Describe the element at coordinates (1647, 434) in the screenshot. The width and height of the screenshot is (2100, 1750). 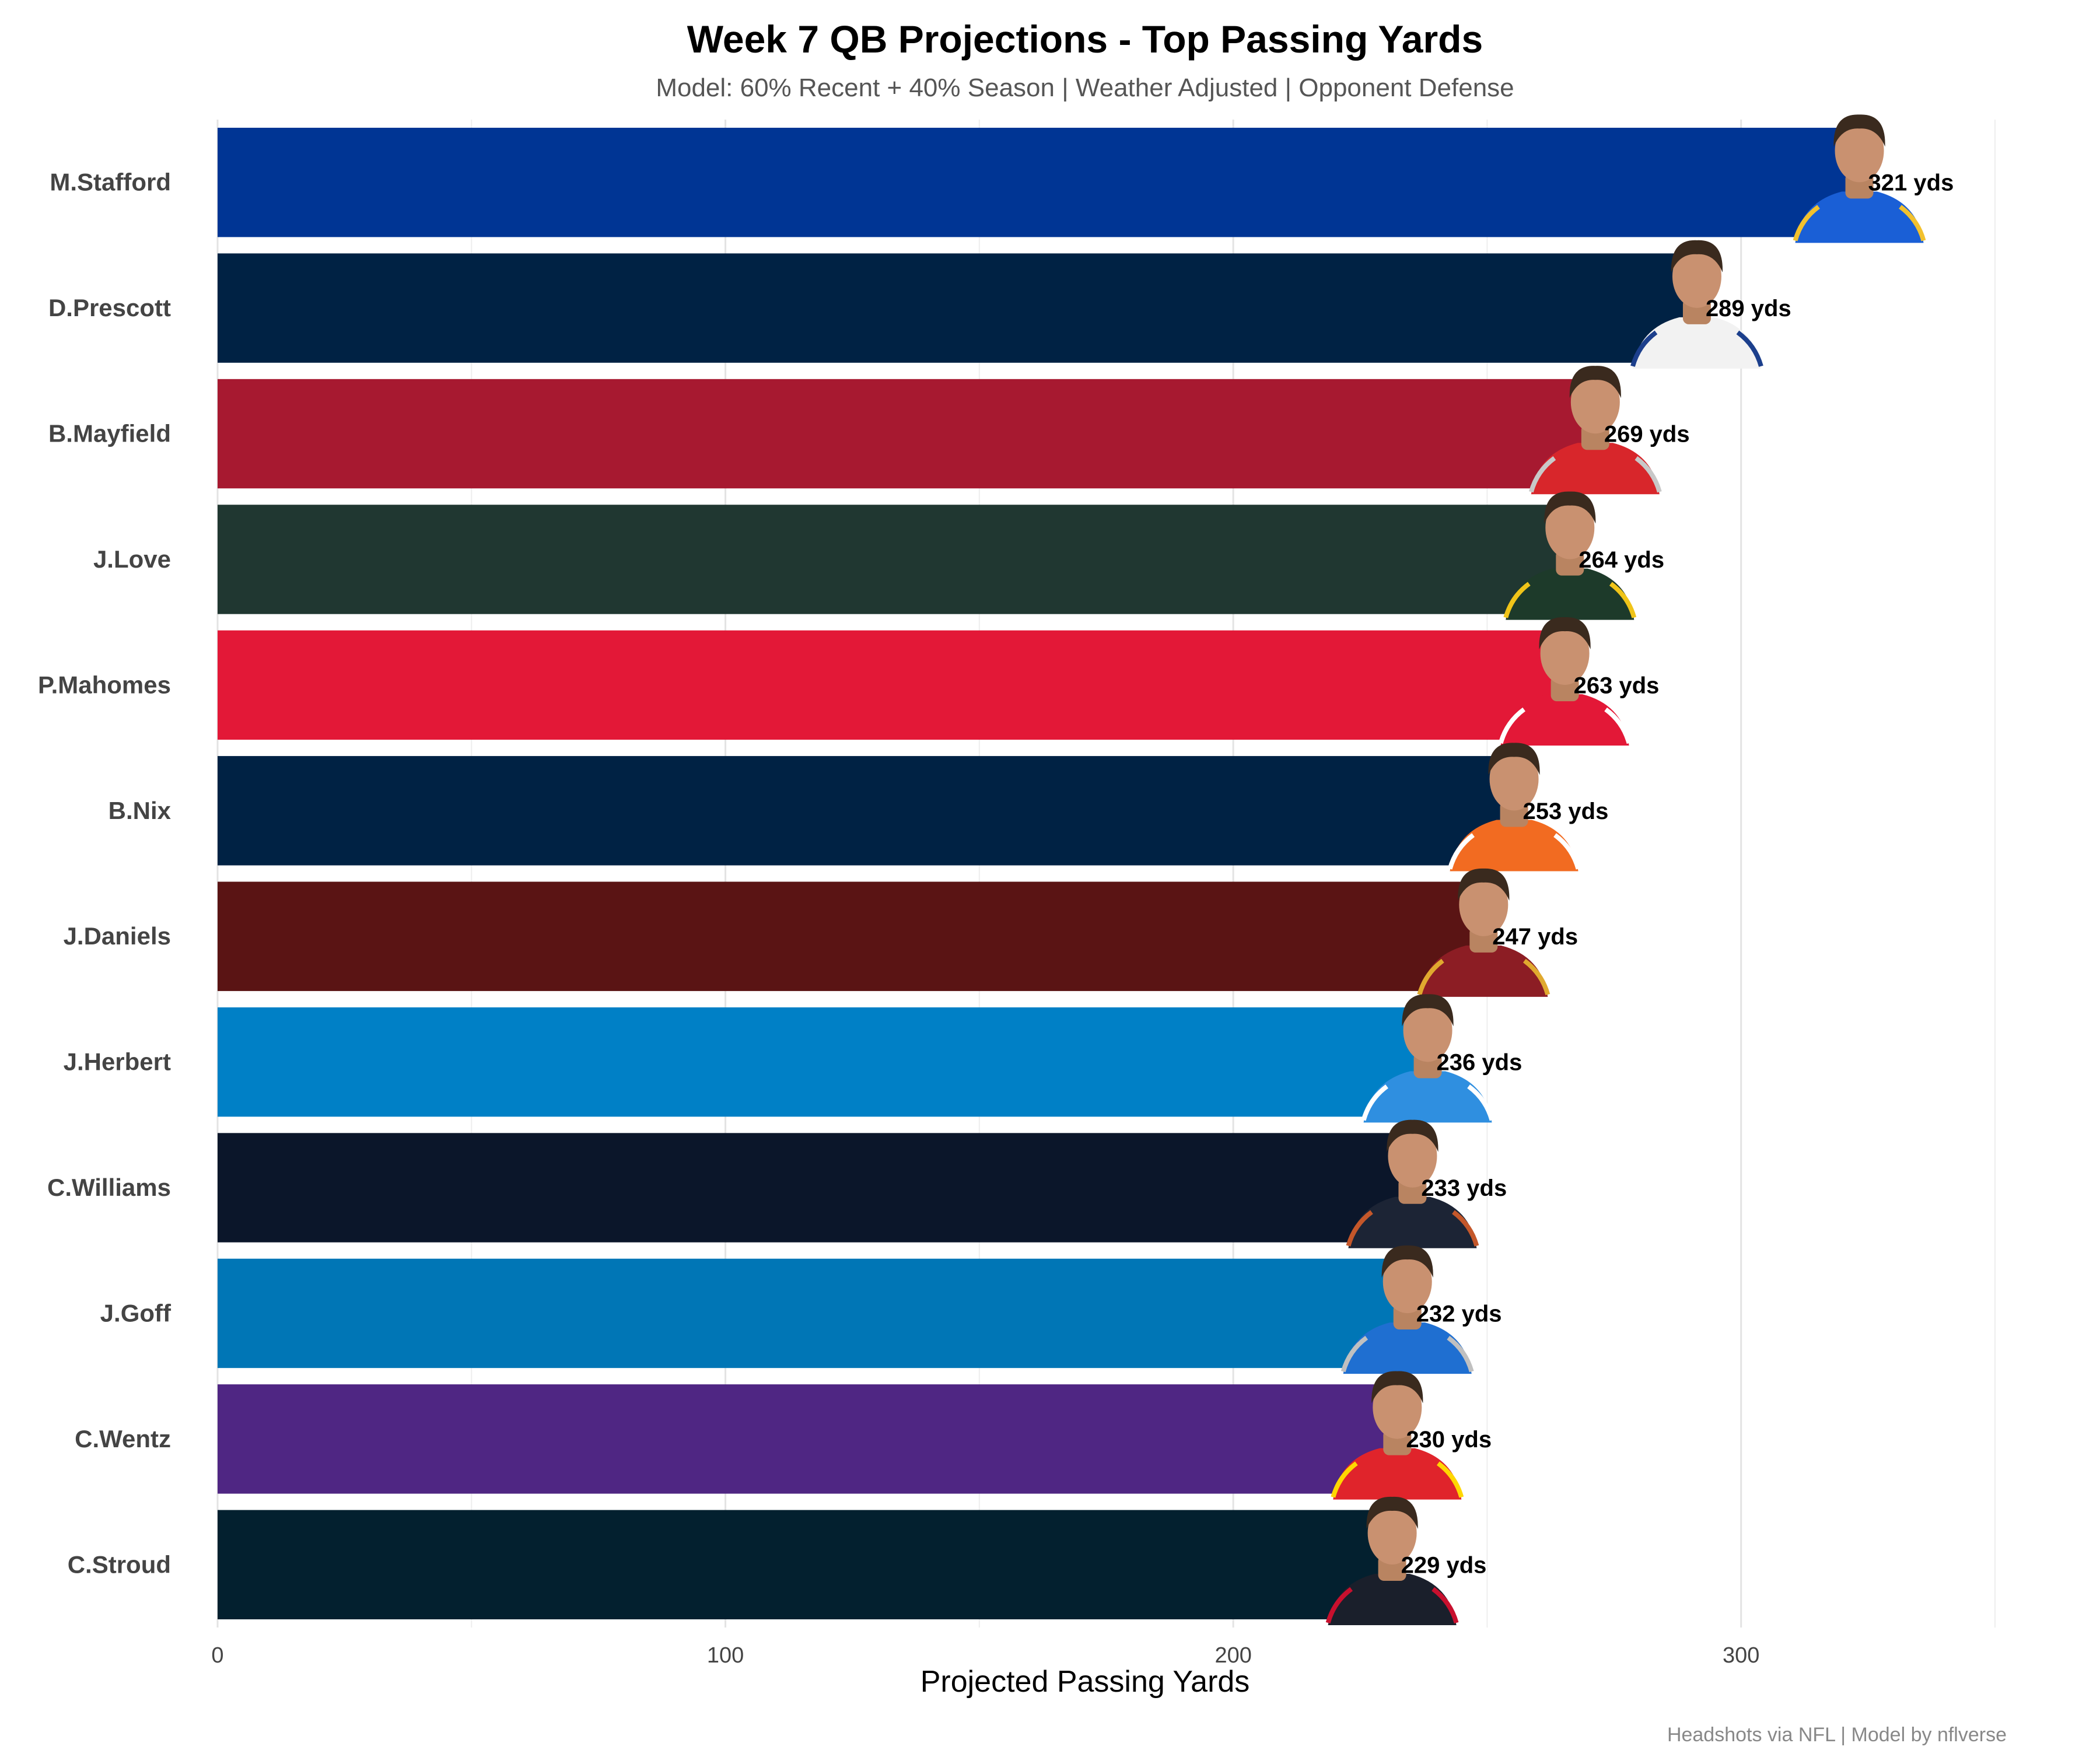
I see `value-label: 269 yds` at that location.